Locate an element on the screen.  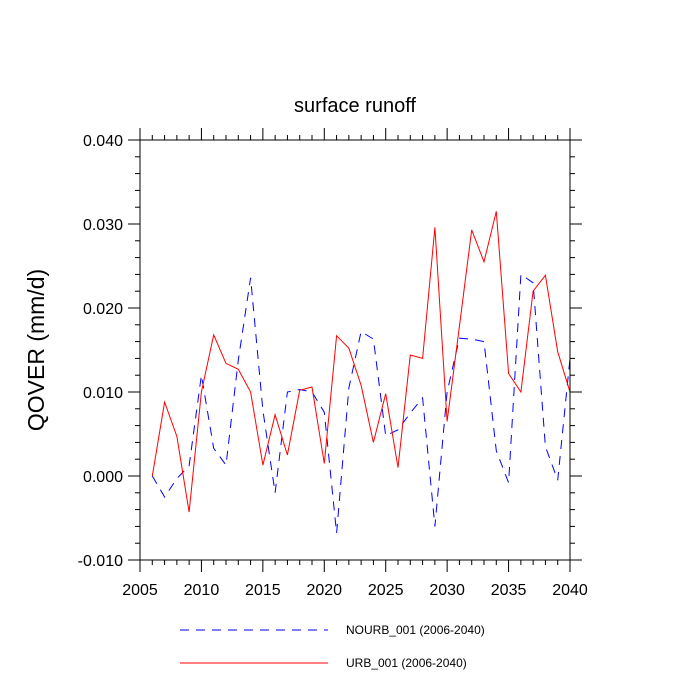
y-axis-label: QOVER (mm/d) is located at coordinates (36, 350).